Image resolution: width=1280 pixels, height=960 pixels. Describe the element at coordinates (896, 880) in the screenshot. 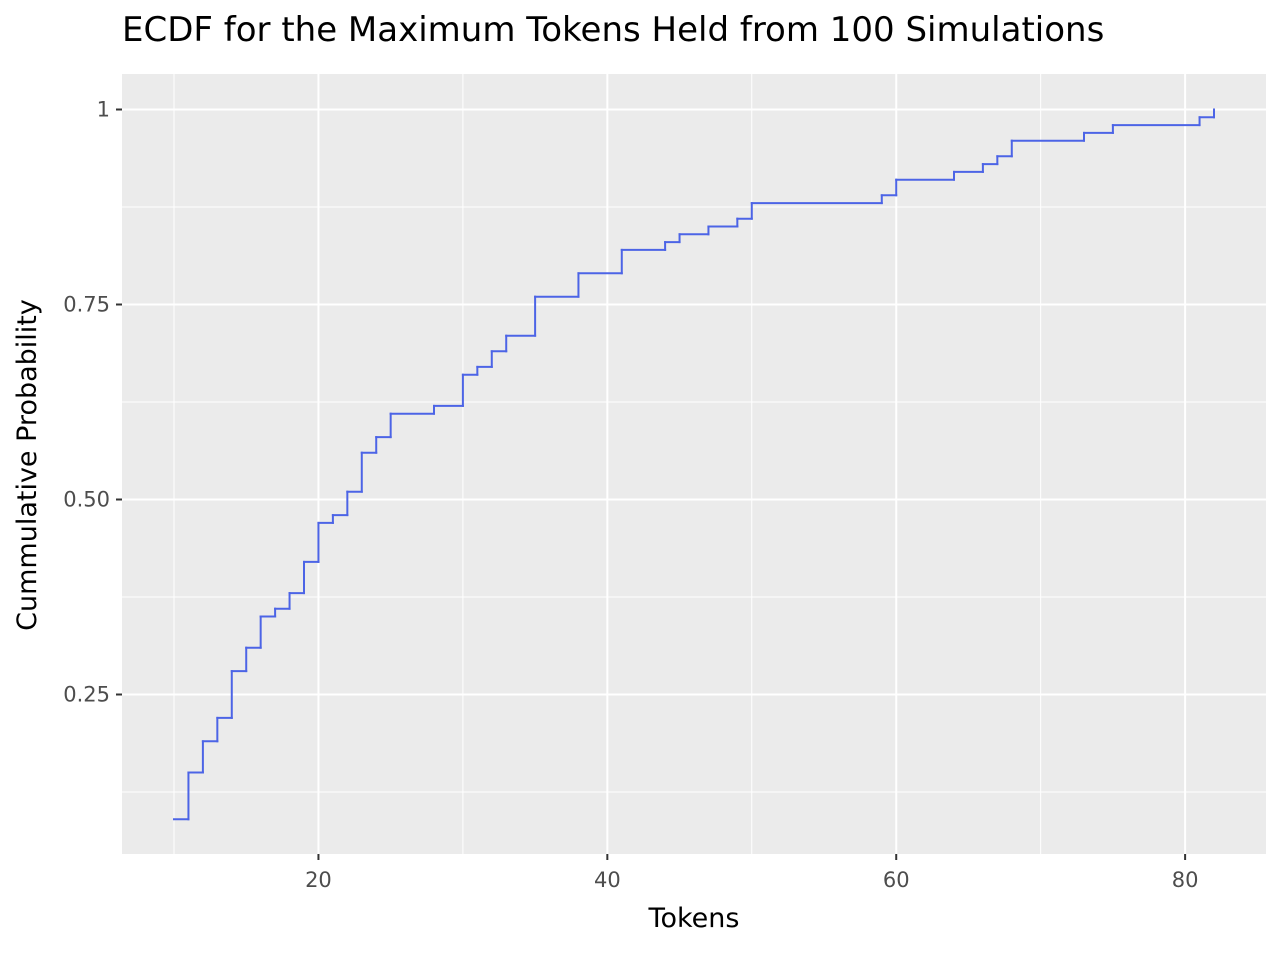

I see `x-tick-label: 60` at that location.